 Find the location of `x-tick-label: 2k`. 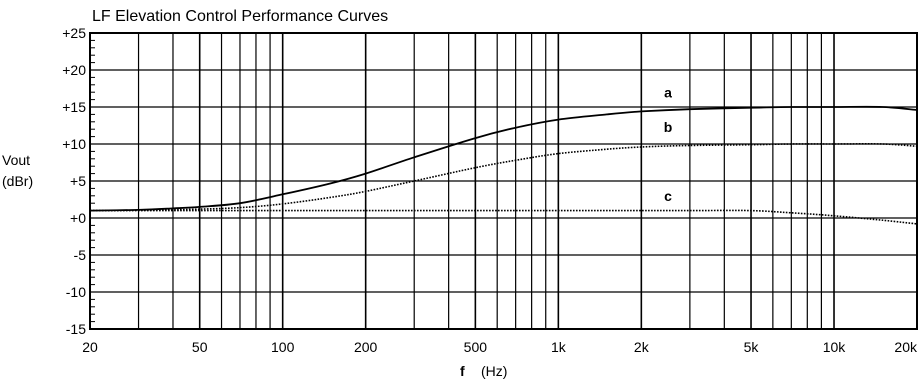

x-tick-label: 2k is located at coordinates (642, 347).